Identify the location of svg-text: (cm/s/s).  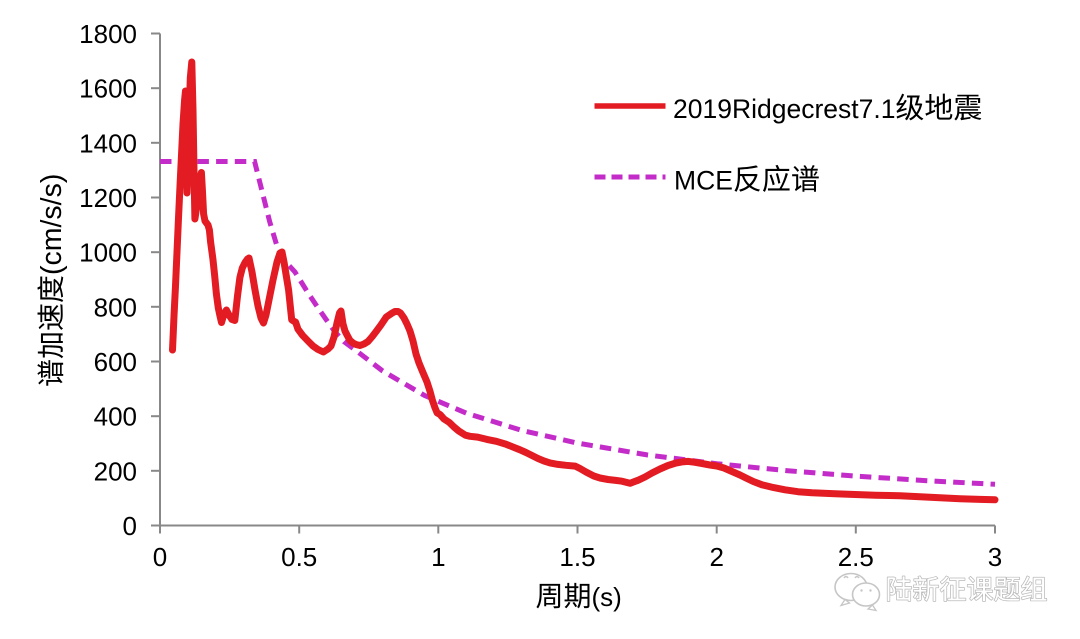
(52, 224).